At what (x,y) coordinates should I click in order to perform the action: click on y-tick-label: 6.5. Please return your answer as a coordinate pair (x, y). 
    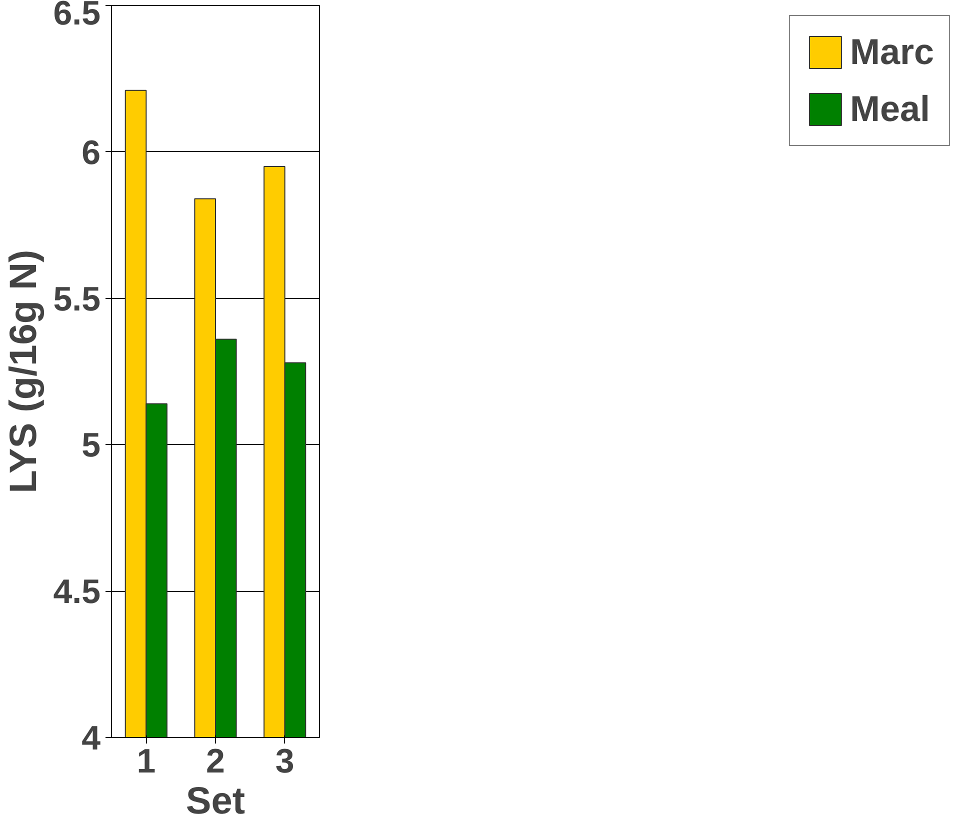
    Looking at the image, I should click on (76, 16).